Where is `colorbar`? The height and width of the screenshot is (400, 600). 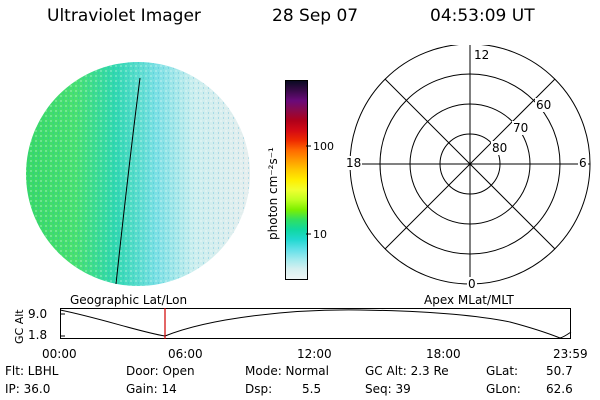 colorbar is located at coordinates (296, 180).